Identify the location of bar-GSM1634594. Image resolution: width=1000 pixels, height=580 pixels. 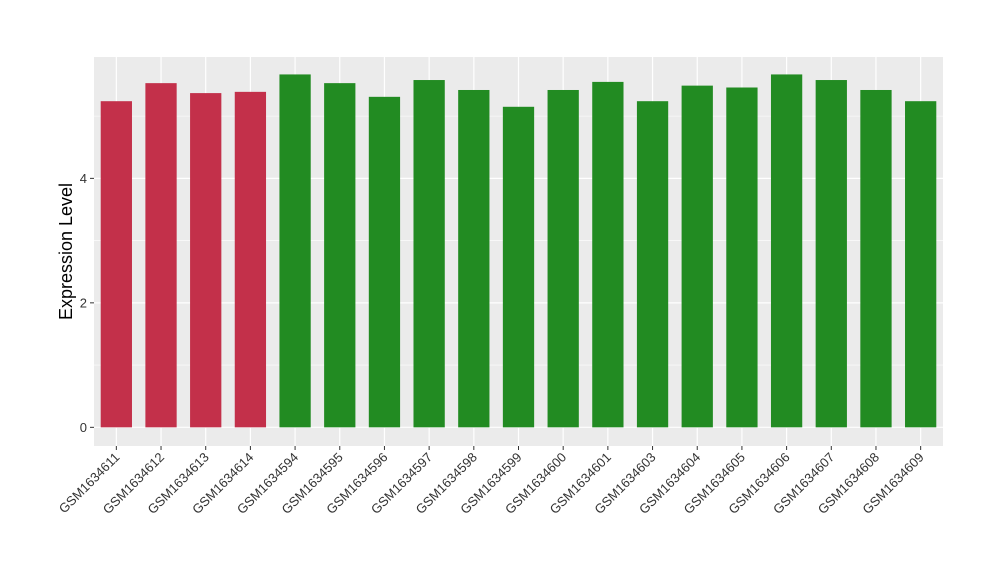
(295, 251).